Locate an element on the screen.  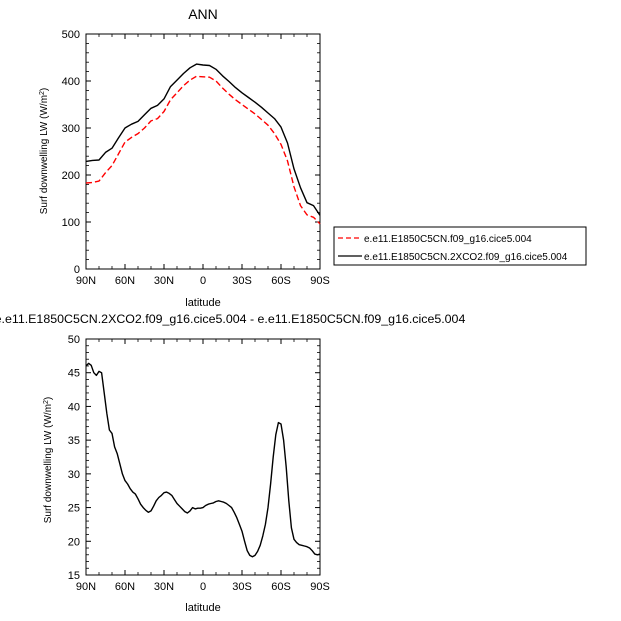
panel-top-series-group is located at coordinates (203, 144).